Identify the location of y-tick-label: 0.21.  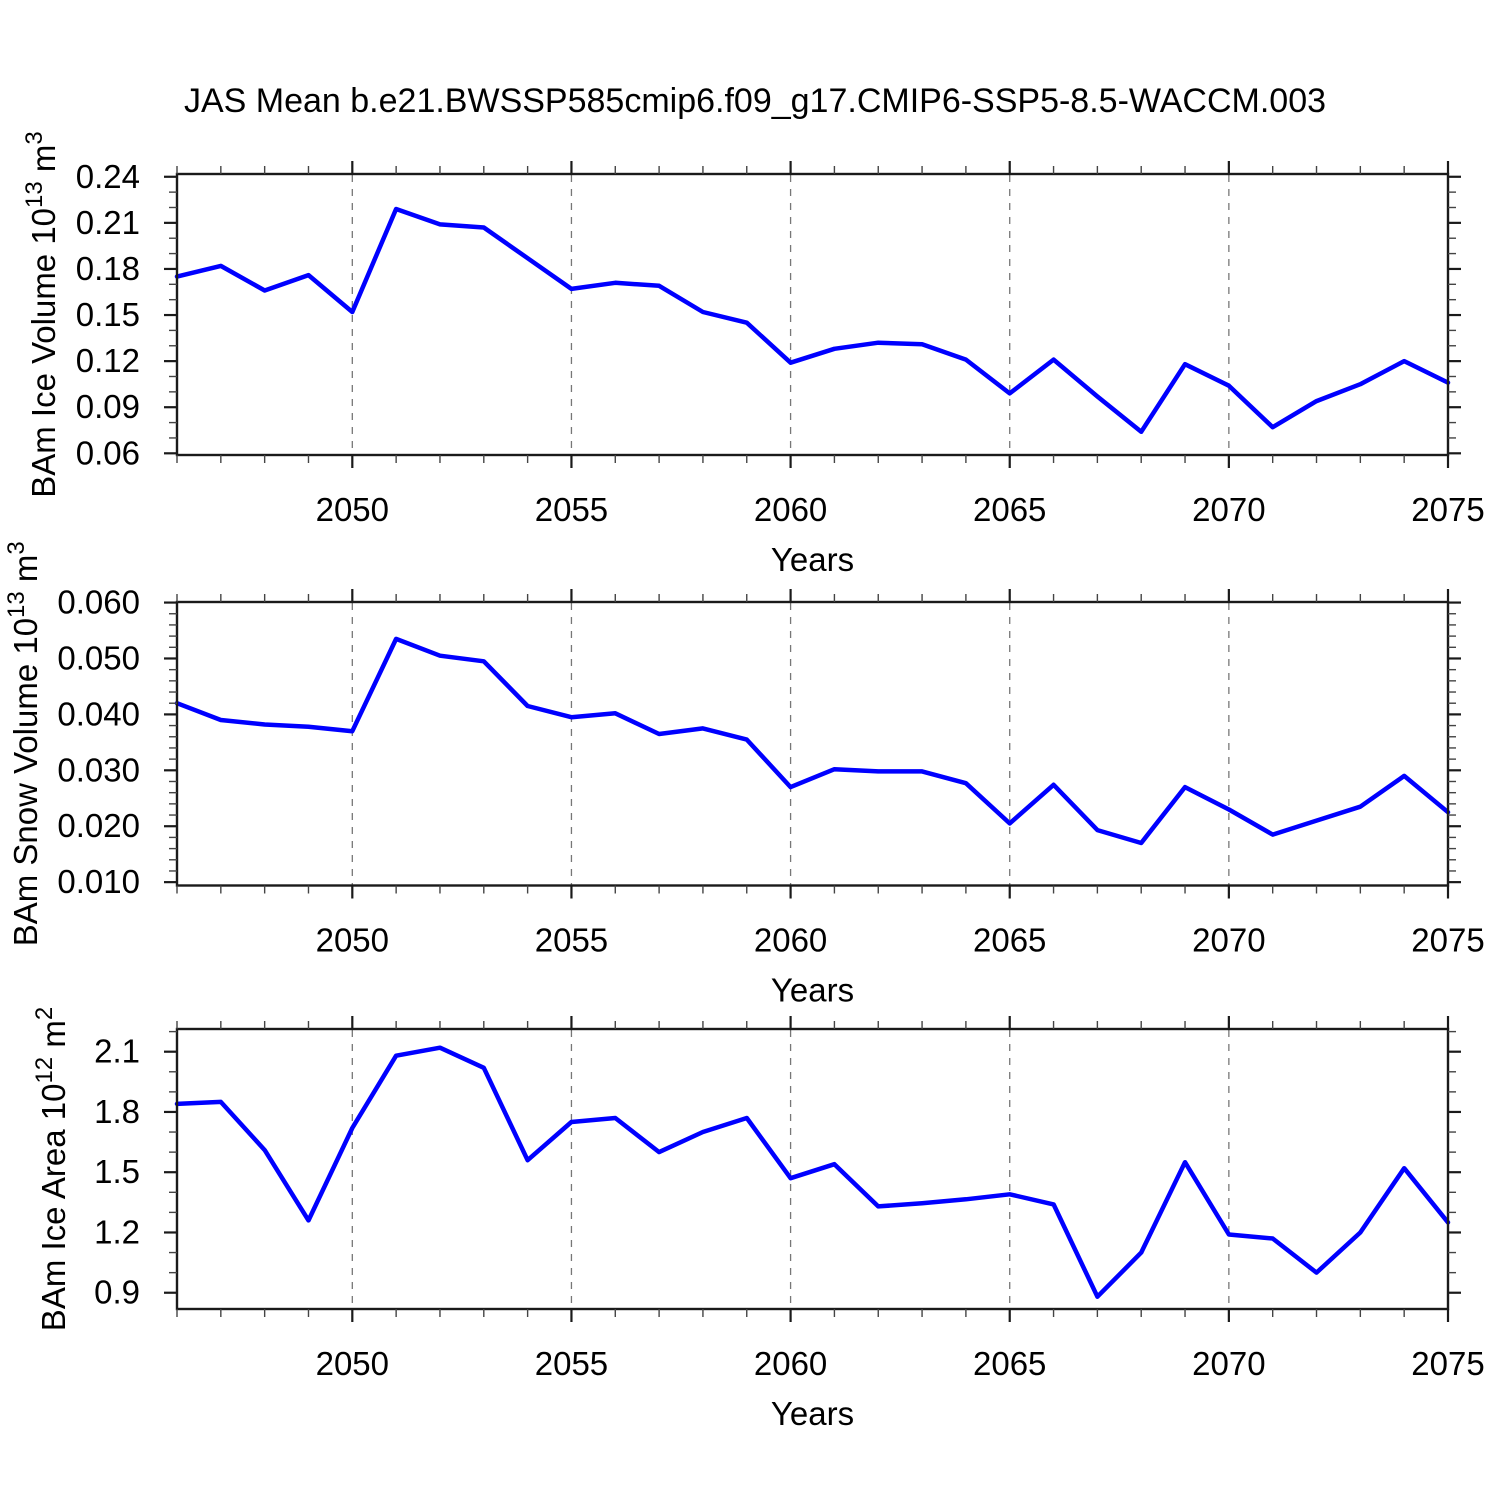
(108, 222).